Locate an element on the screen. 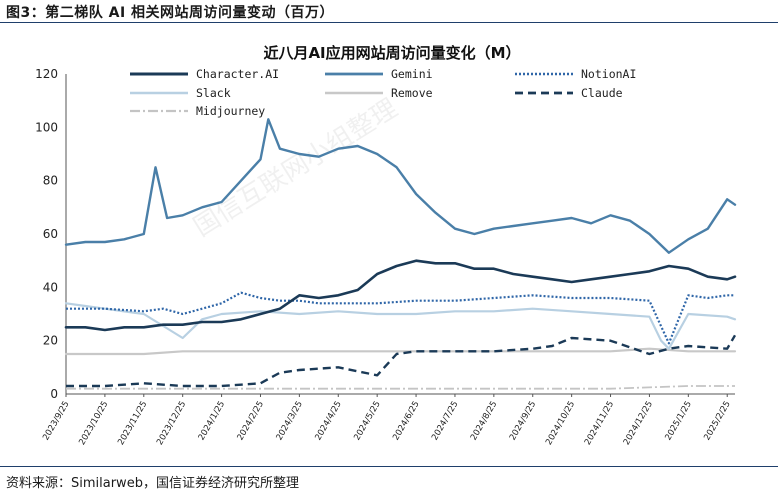 The image size is (778, 492). x-tick-label: 2025/2/25 is located at coordinates (717, 421).